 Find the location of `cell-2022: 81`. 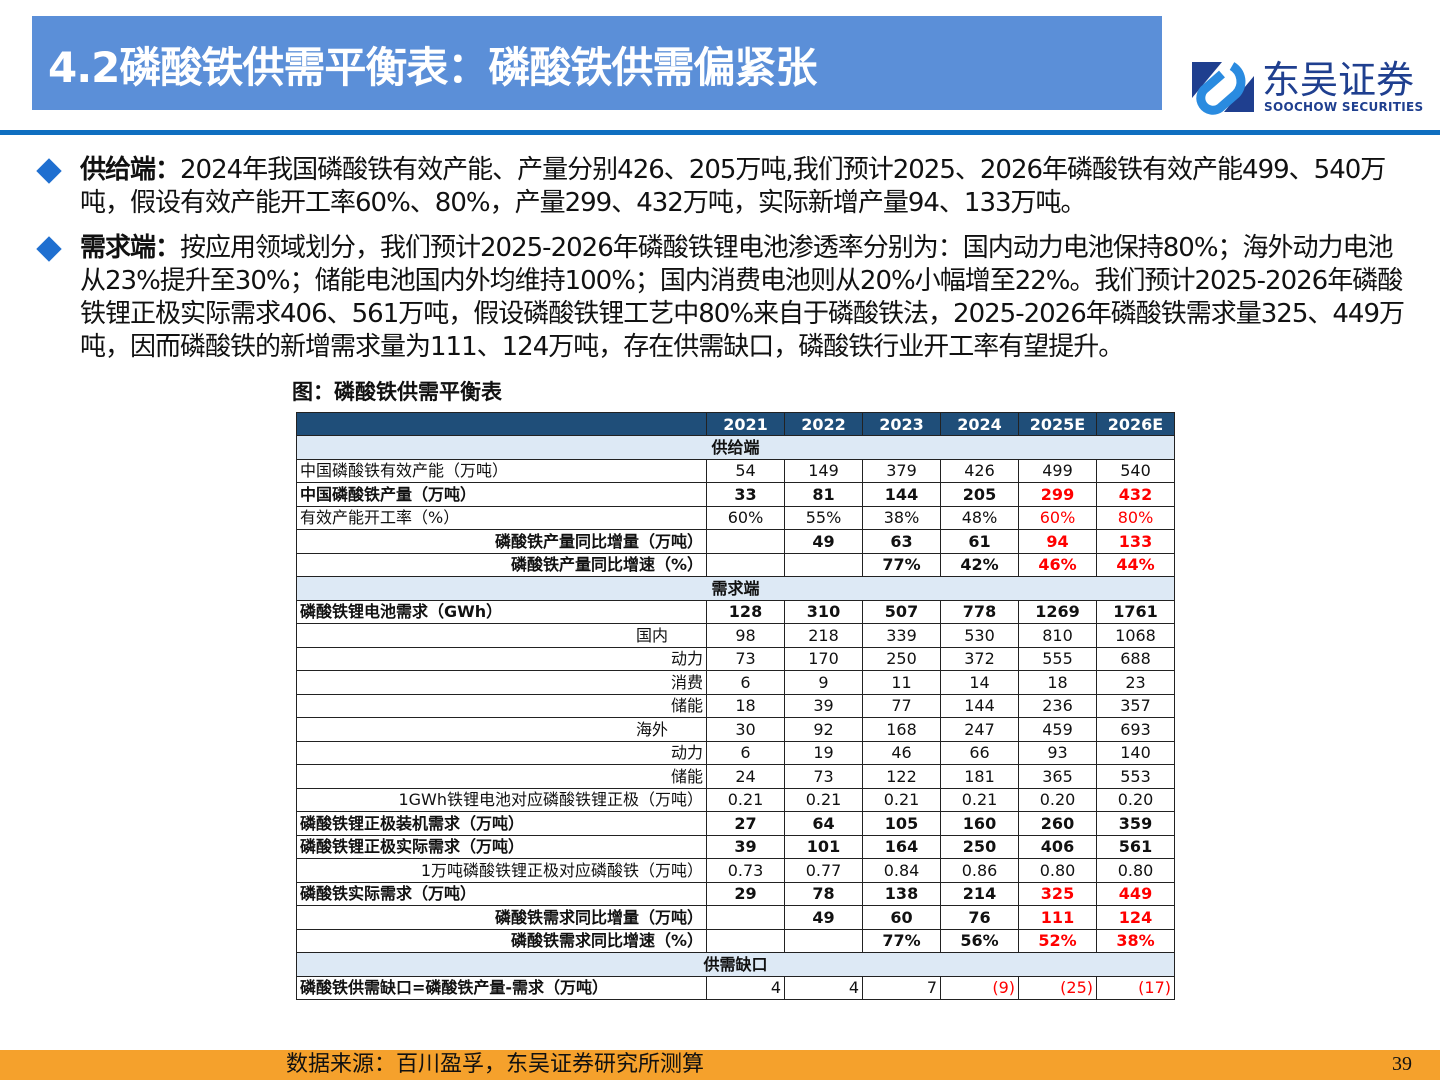

cell-2022: 81 is located at coordinates (823, 494).